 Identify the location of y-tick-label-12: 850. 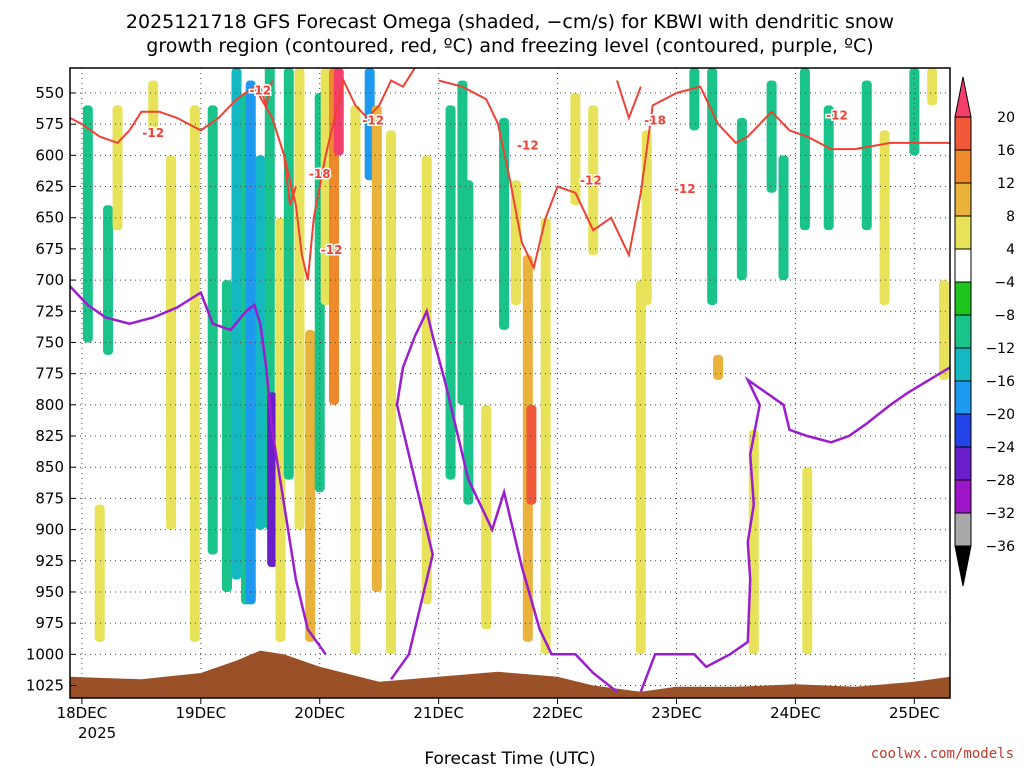
(49, 467).